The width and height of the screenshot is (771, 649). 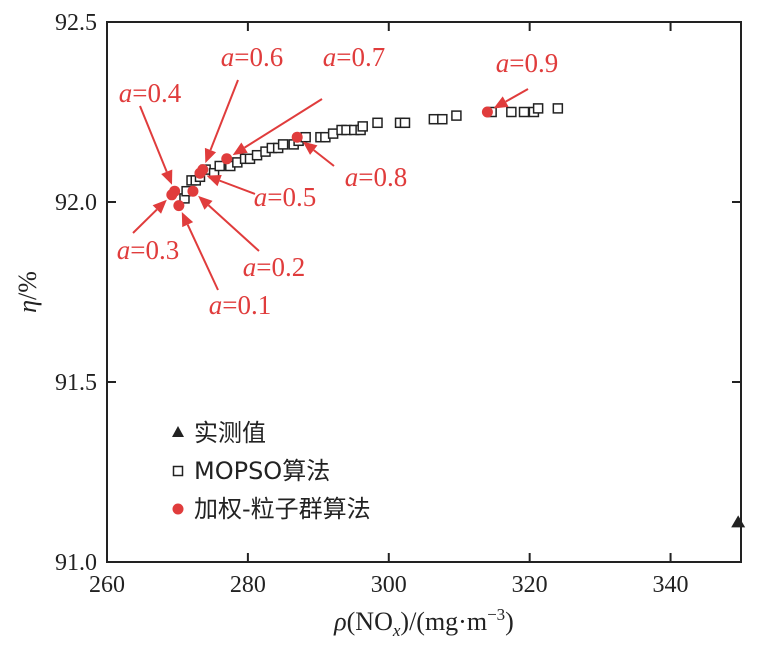 I want to click on annotation-label-value: =0.6, so click(x=258, y=57).